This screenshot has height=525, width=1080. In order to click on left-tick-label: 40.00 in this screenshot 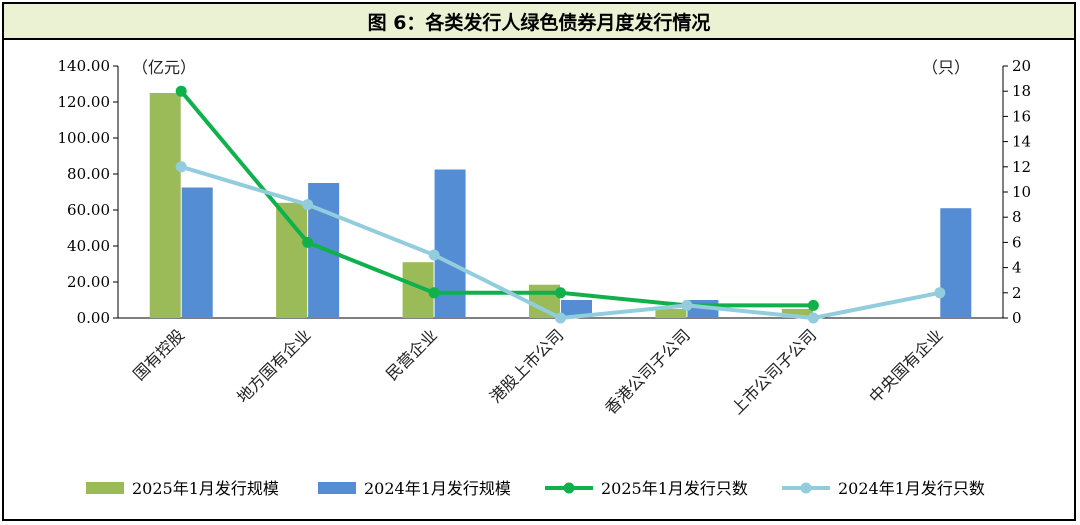, I will do `click(88, 246)`.